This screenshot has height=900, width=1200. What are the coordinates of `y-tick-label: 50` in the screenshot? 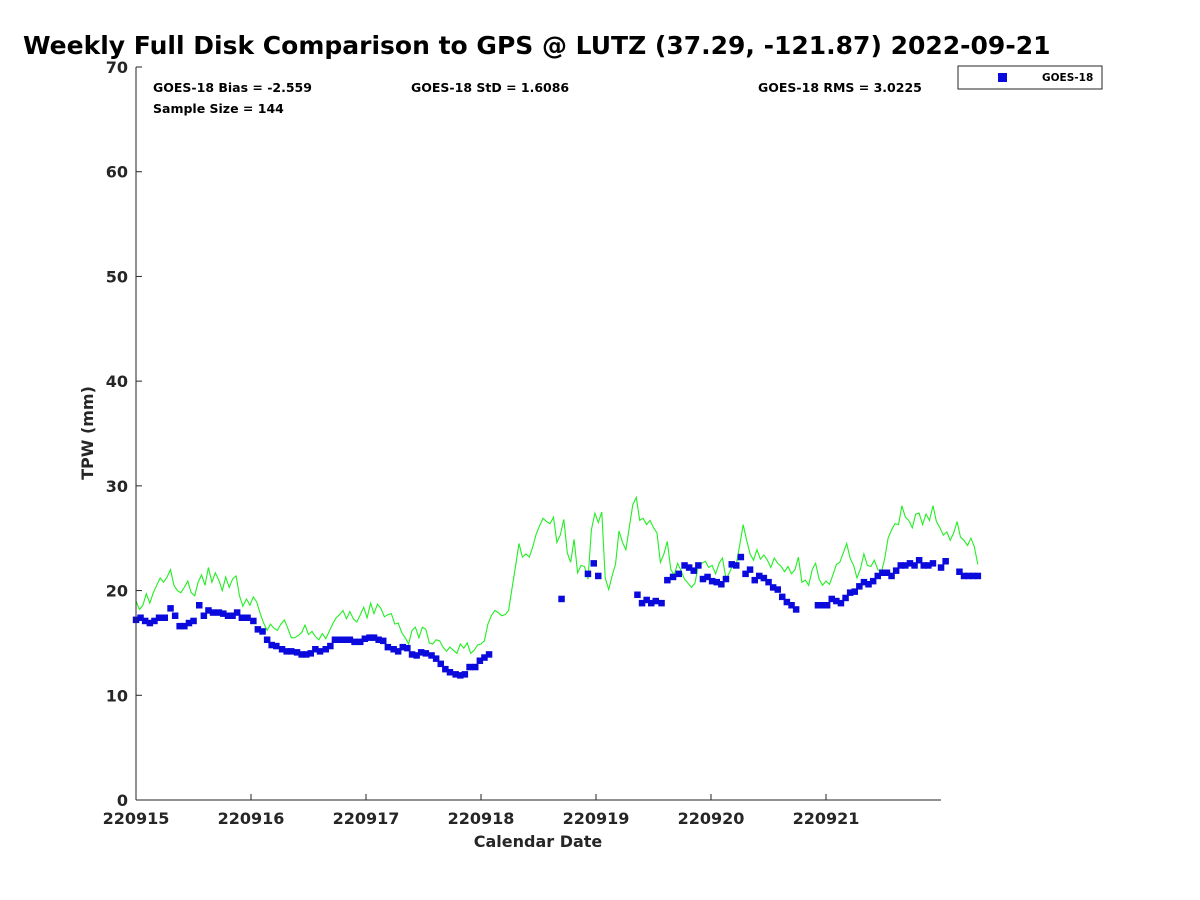 It's located at (117, 276).